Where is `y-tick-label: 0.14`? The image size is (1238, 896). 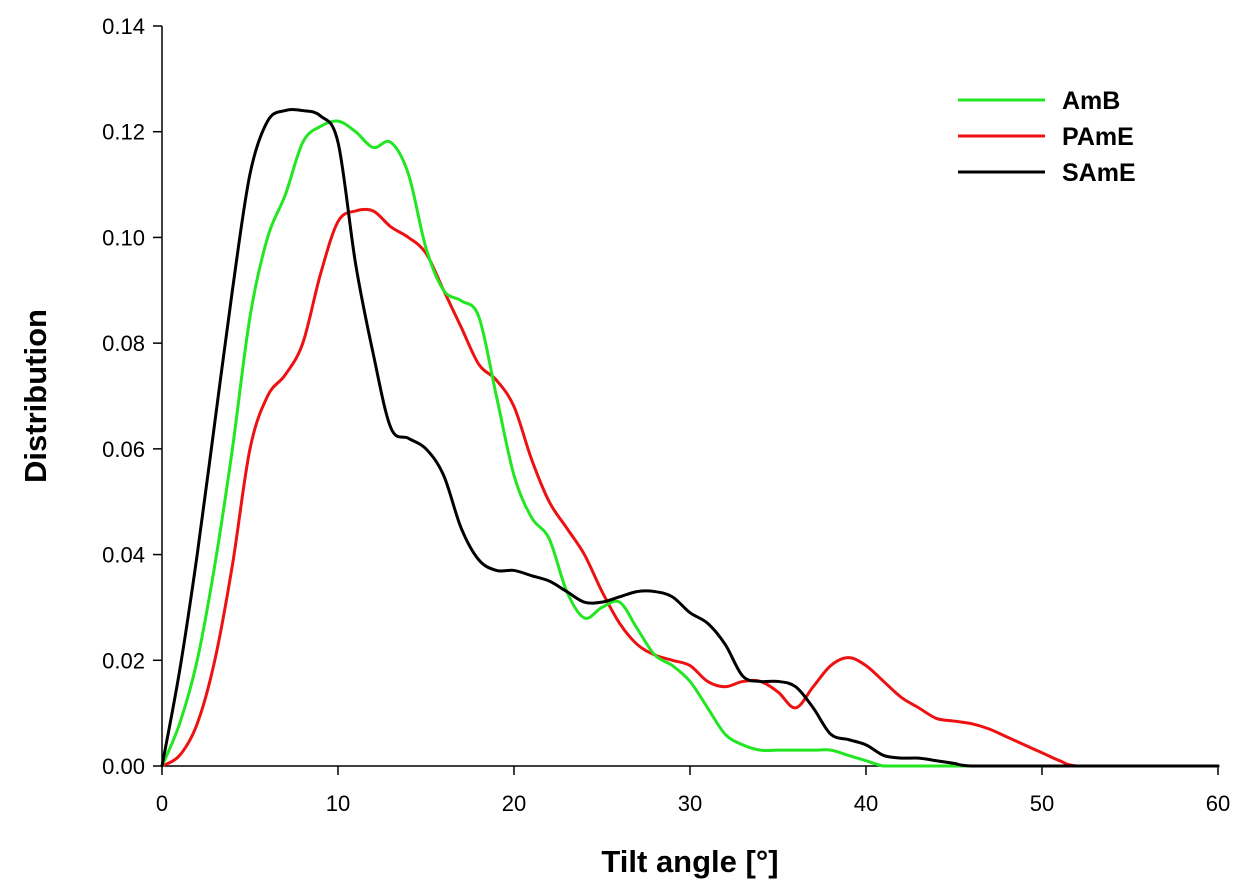 y-tick-label: 0.14 is located at coordinates (123, 26).